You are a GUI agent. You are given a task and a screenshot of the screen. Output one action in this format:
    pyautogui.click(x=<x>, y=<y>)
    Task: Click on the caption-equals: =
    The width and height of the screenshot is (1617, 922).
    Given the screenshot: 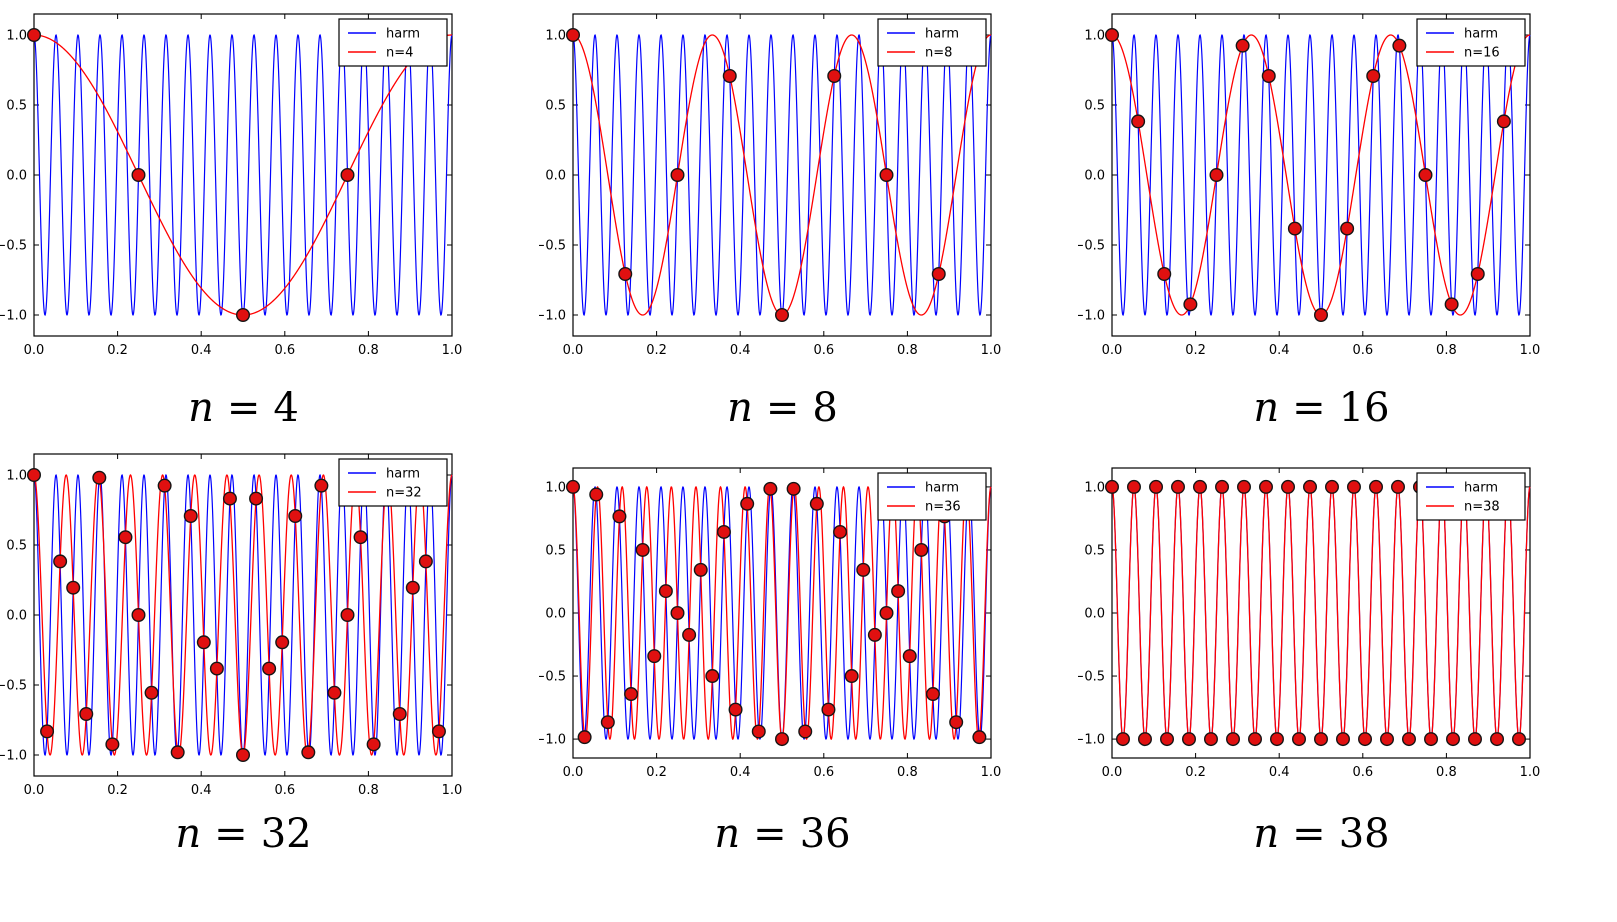 What is the action you would take?
    pyautogui.click(x=231, y=834)
    